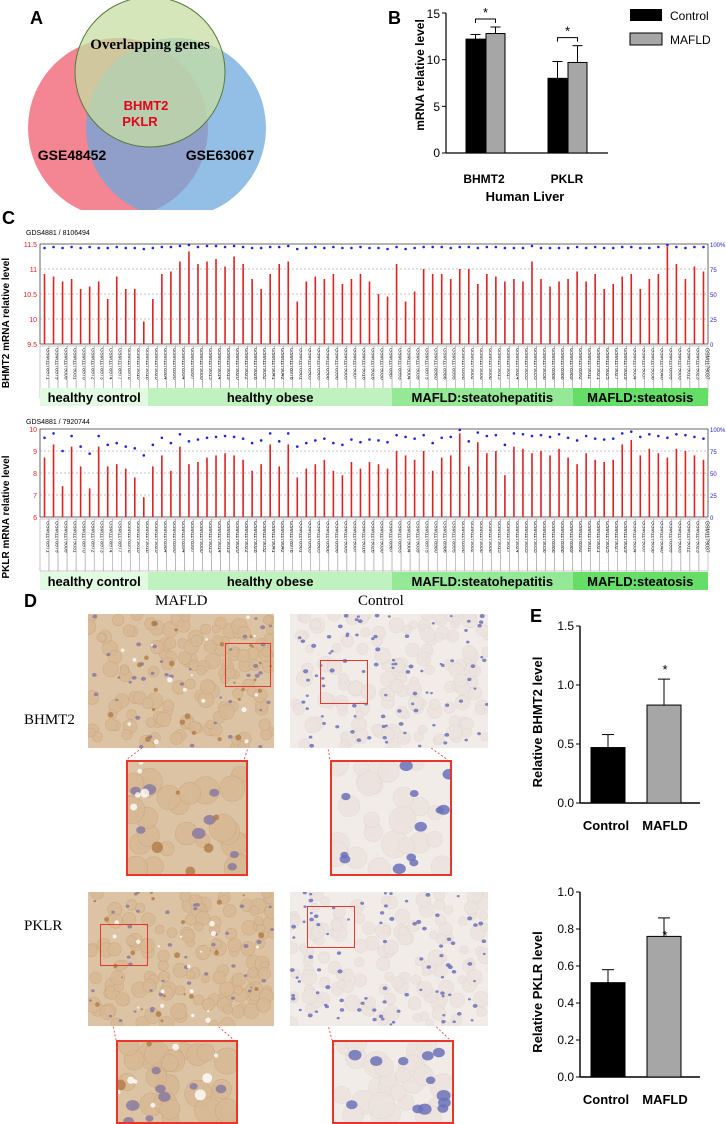  What do you see at coordinates (454, 537) in the screenshot?
I see `c2-sample-label-45: GSM1178995` at bounding box center [454, 537].